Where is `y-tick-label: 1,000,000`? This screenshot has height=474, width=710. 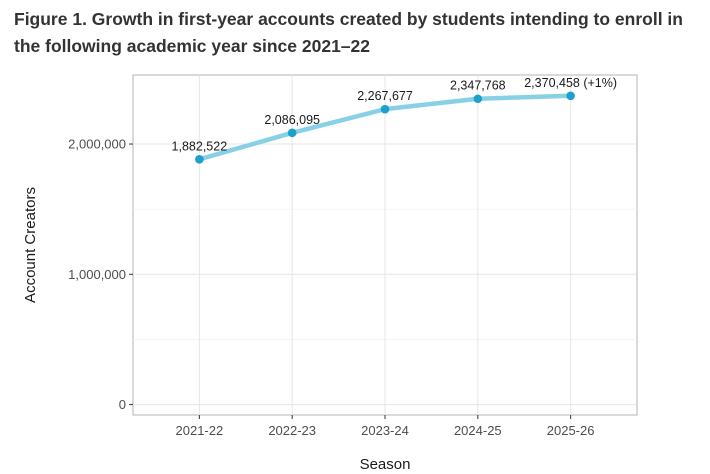 y-tick-label: 1,000,000 is located at coordinates (97, 274).